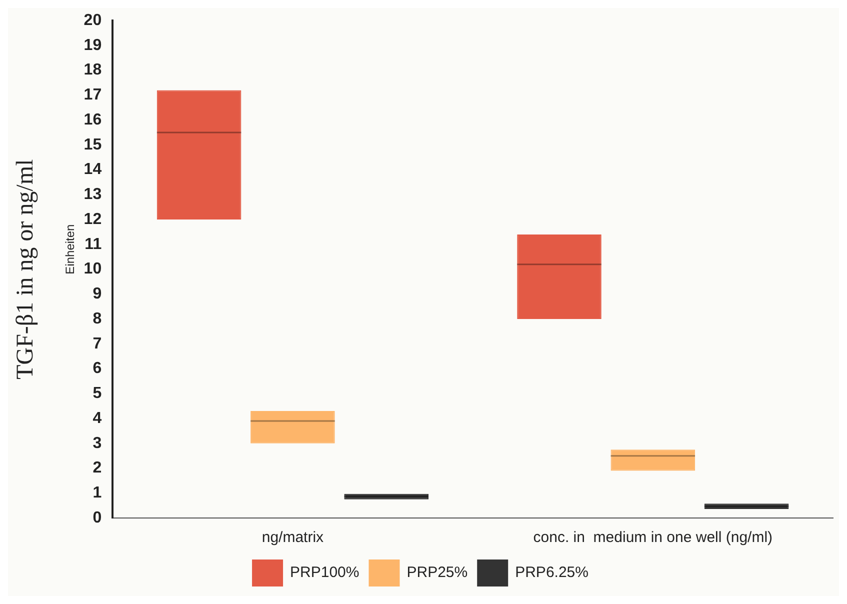 This screenshot has width=847, height=604. What do you see at coordinates (653, 537) in the screenshot?
I see `x-tick-label: conc. in medium in one well (ng/ml)` at bounding box center [653, 537].